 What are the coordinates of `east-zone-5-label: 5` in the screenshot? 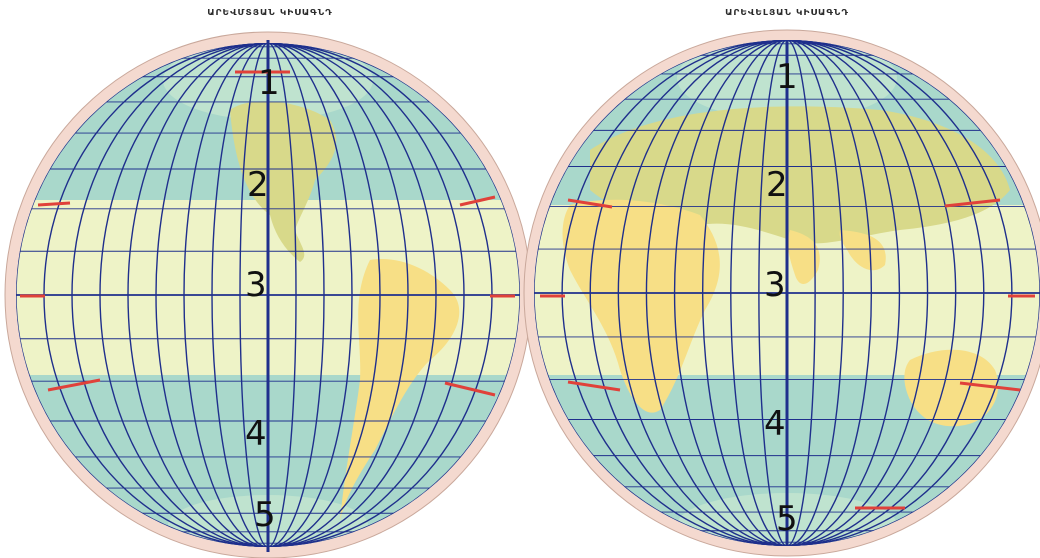 It's located at (787, 519).